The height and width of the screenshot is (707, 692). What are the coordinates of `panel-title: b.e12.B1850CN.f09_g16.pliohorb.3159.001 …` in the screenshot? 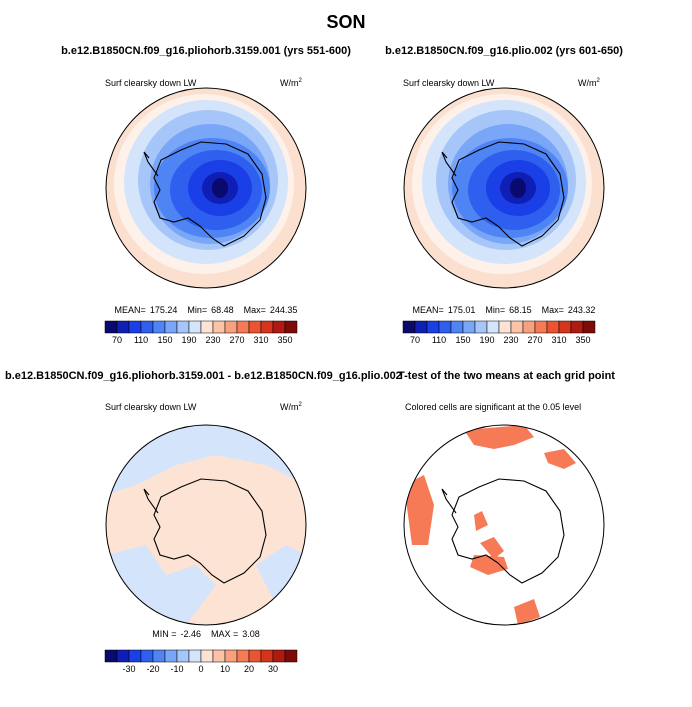 It's located at (203, 376).